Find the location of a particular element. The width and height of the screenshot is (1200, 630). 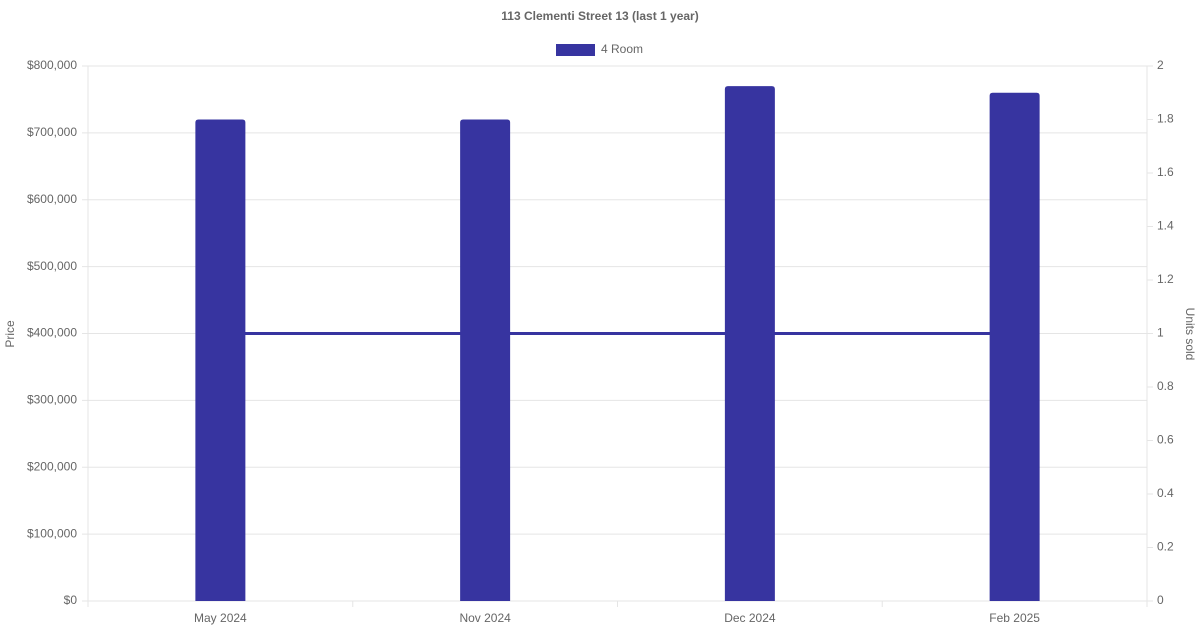

y2-tick-label: 0.4 is located at coordinates (1165, 493).